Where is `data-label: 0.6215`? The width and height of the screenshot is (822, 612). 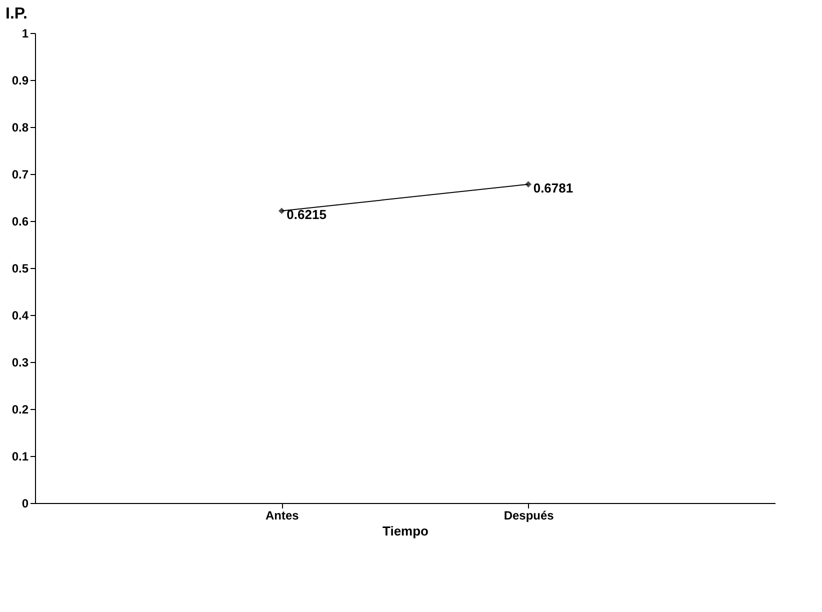 data-label: 0.6215 is located at coordinates (306, 214).